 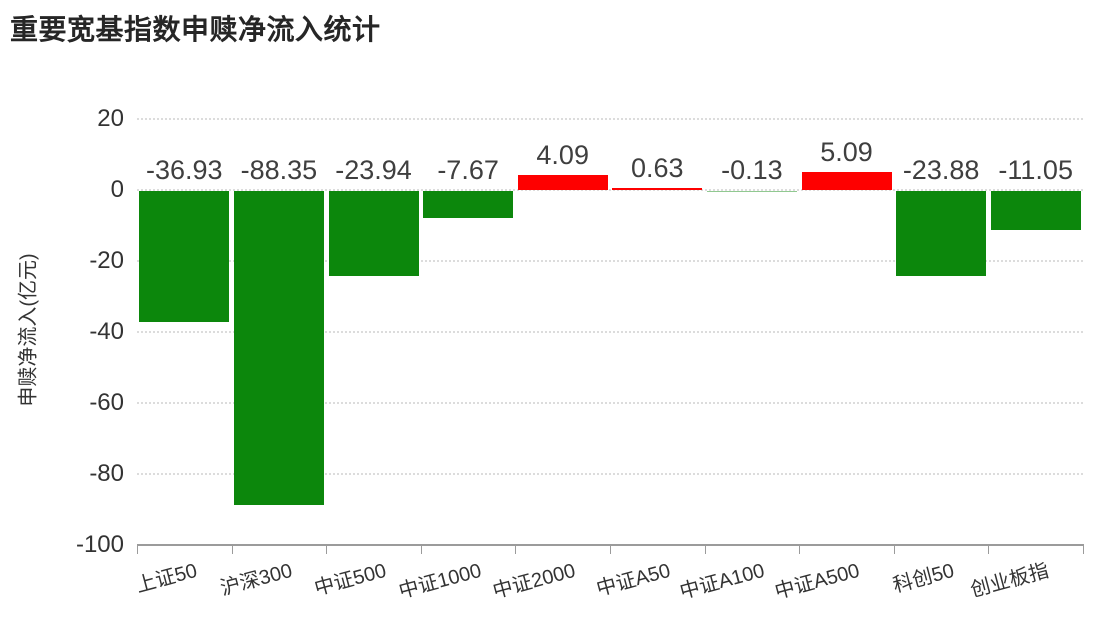 What do you see at coordinates (468, 170) in the screenshot?
I see `bar-value-label: -7.67` at bounding box center [468, 170].